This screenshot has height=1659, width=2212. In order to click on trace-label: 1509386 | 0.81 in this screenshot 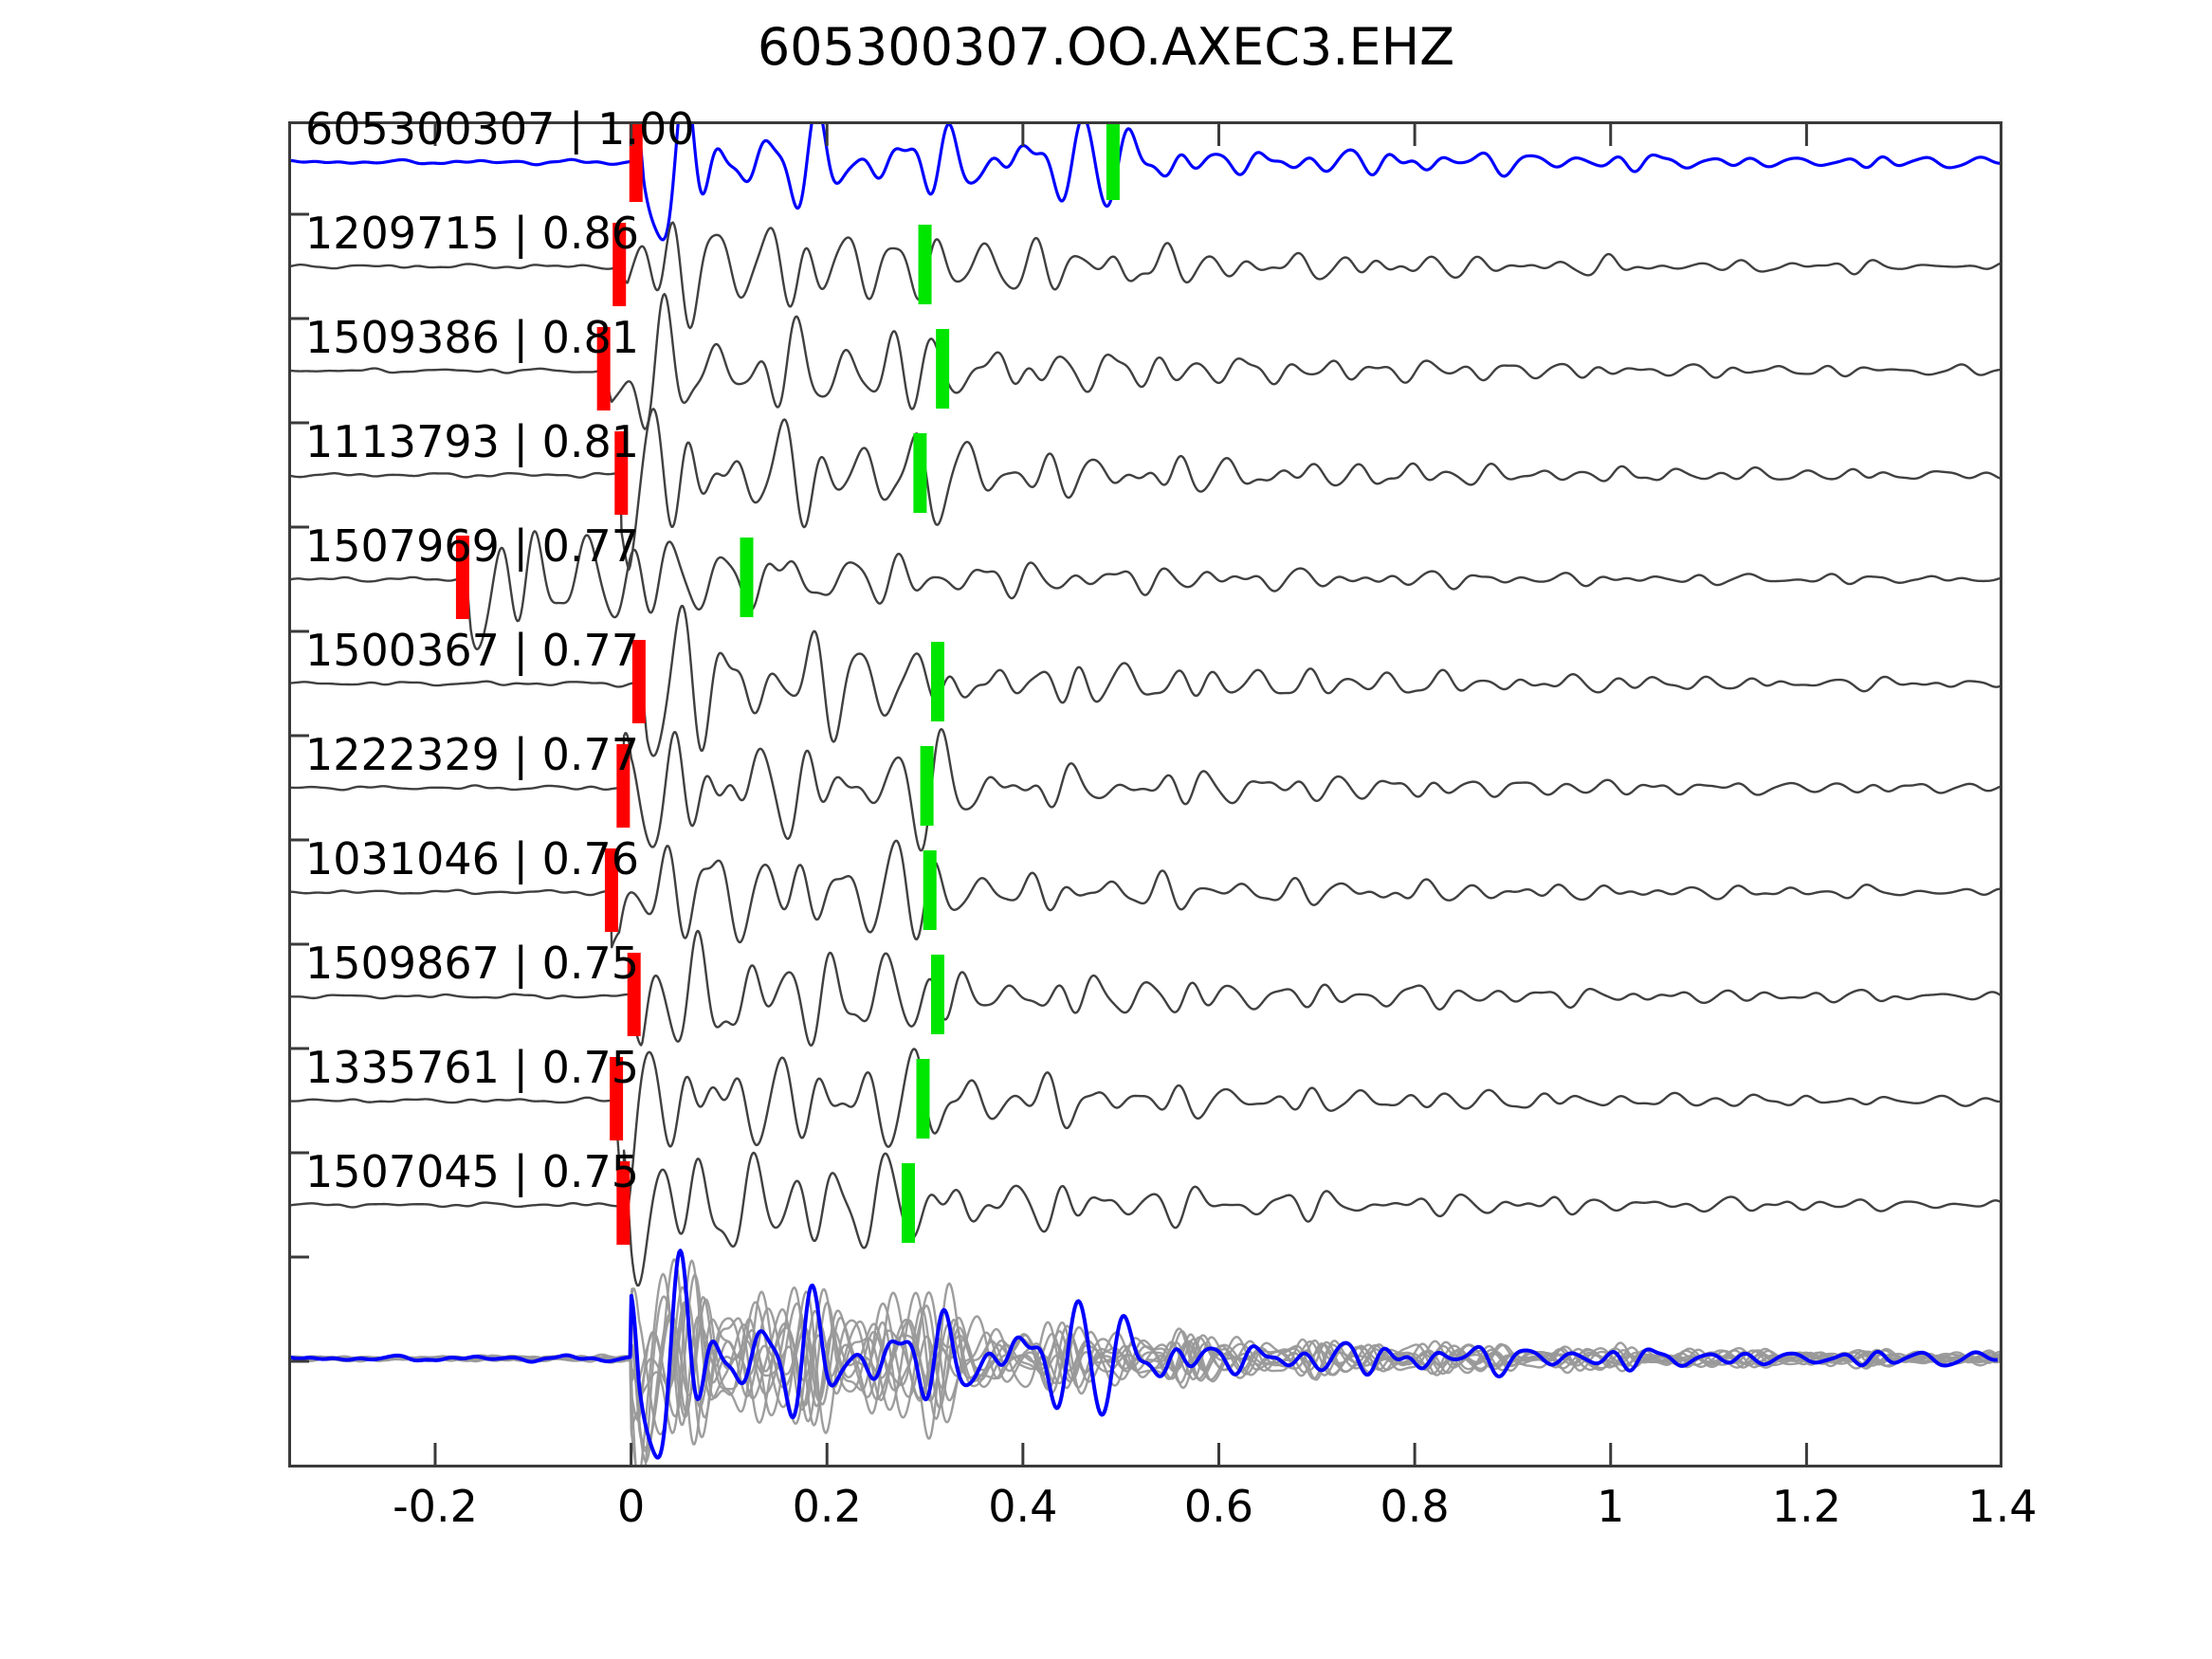, I will do `click(472, 337)`.